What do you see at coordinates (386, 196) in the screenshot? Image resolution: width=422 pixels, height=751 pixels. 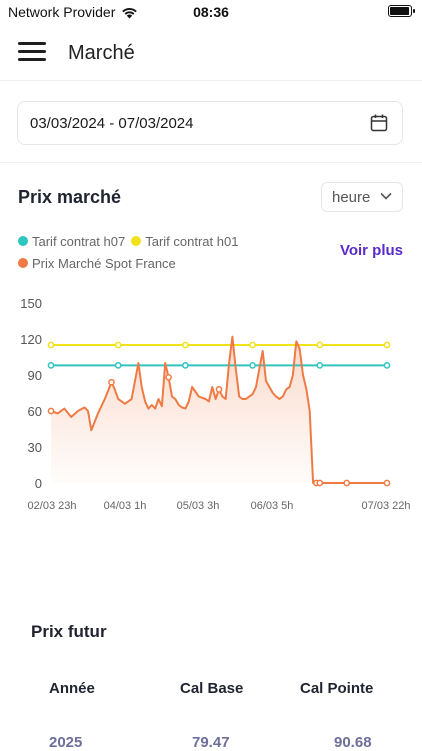 I see `chevron-down-icon` at bounding box center [386, 196].